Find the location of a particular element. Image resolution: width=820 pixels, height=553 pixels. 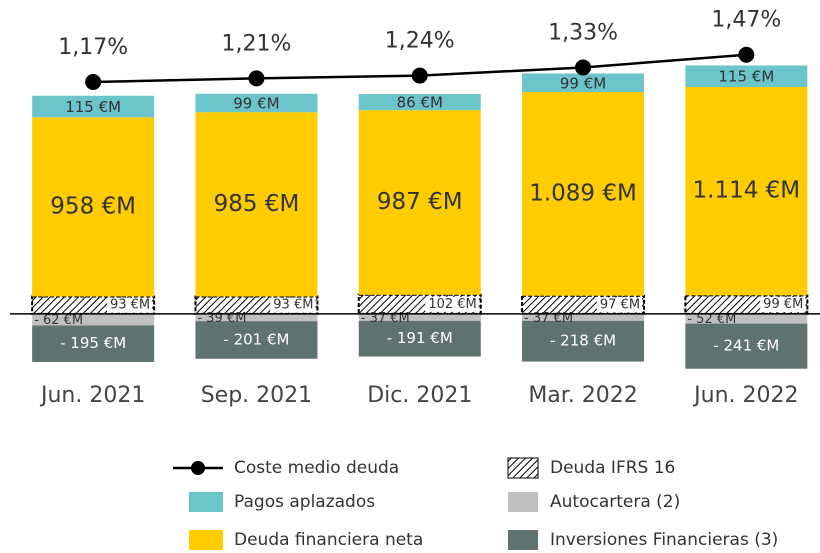

legend-marker is located at coordinates (198, 468).